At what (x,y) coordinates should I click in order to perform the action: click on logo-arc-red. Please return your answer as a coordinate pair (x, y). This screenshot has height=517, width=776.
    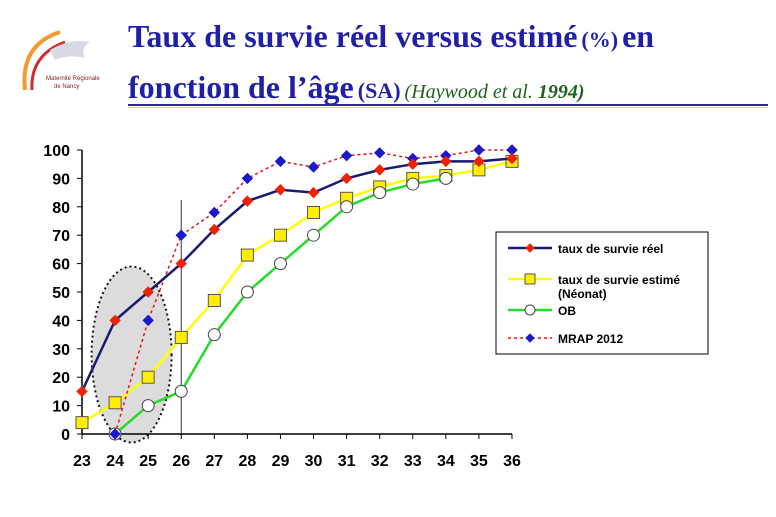
    Looking at the image, I should click on (48, 65).